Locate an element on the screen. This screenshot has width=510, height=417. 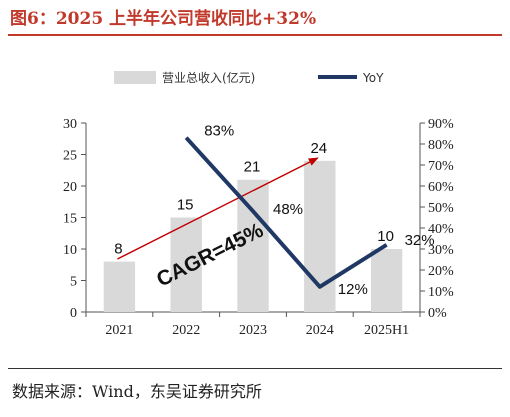
left-tick-label: 30 is located at coordinates (70, 124).